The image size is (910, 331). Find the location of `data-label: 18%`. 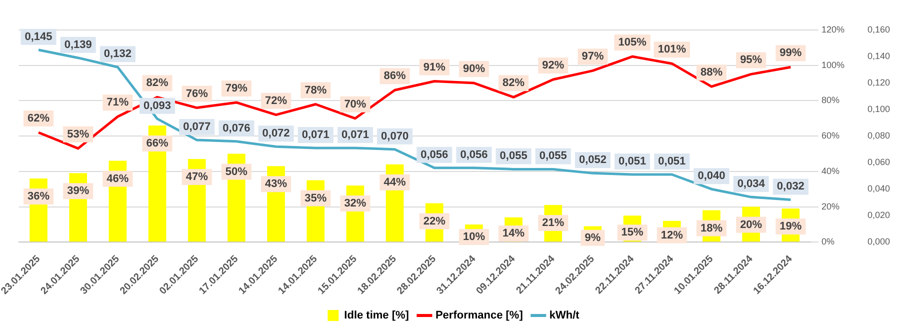

data-label: 18% is located at coordinates (711, 228).